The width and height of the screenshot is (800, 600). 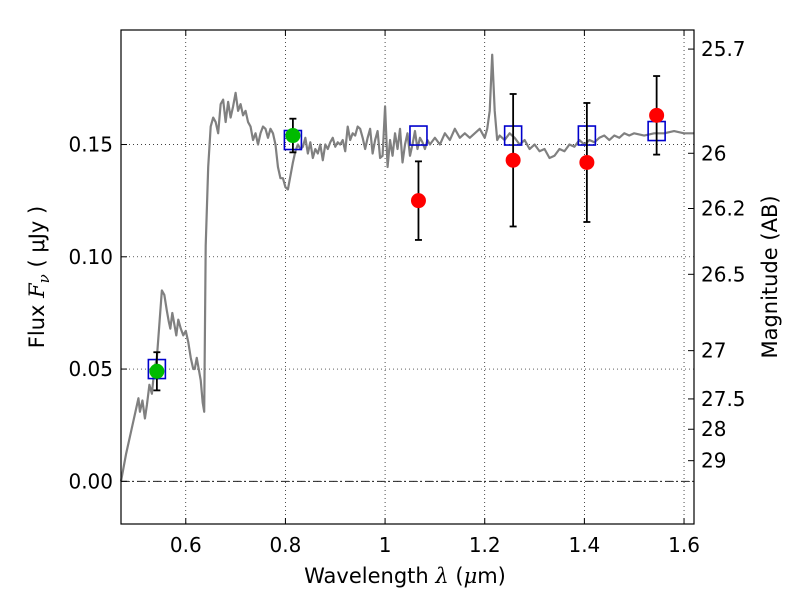 I want to click on x-axis-title-prefix: Wavelength, so click(x=369, y=576).